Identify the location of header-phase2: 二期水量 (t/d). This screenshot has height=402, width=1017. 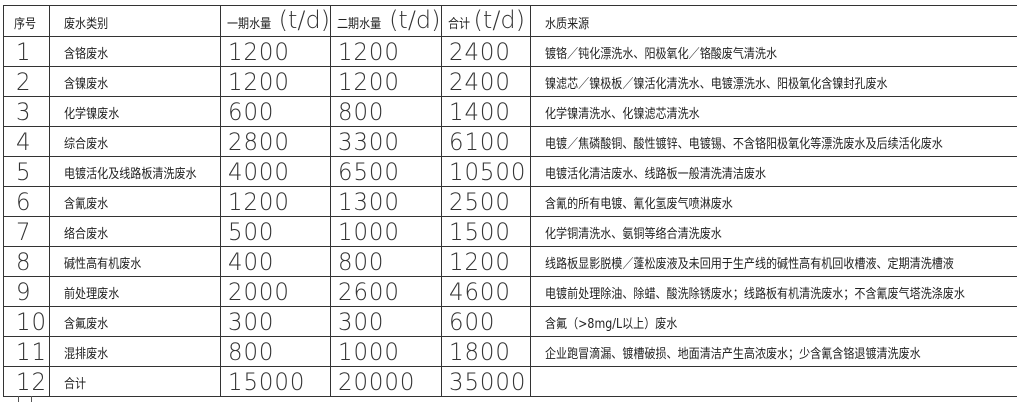
(386, 21).